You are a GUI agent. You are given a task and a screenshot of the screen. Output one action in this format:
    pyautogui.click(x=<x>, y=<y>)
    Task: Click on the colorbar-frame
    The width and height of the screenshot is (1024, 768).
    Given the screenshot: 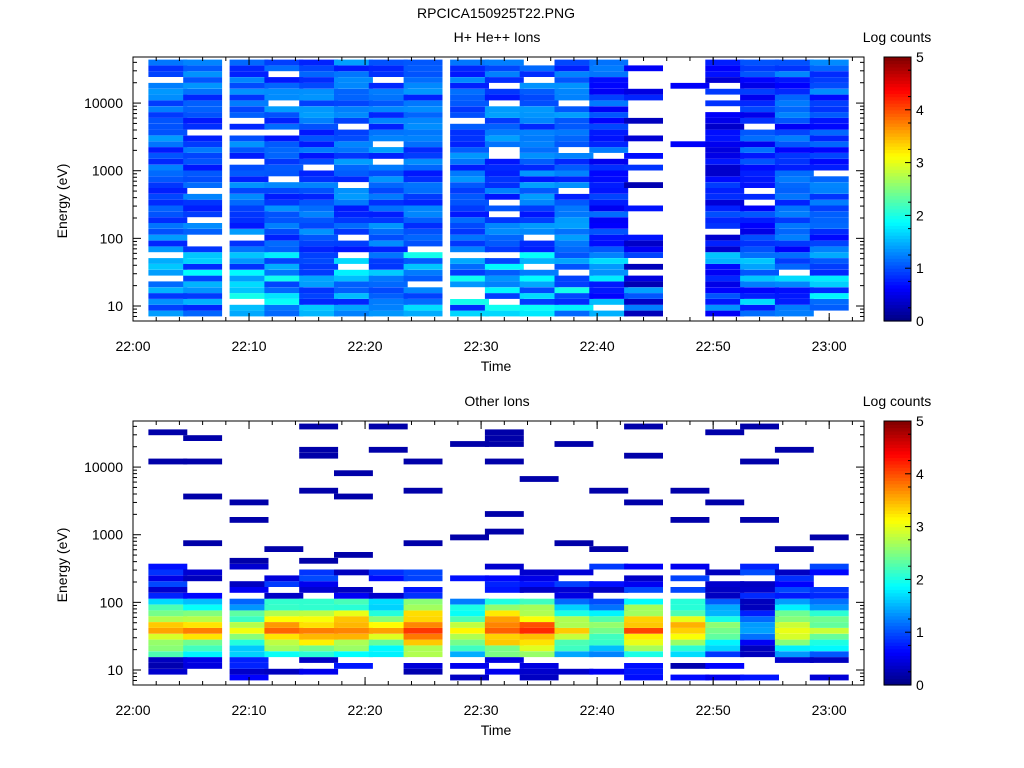 What is the action you would take?
    pyautogui.click(x=897, y=553)
    